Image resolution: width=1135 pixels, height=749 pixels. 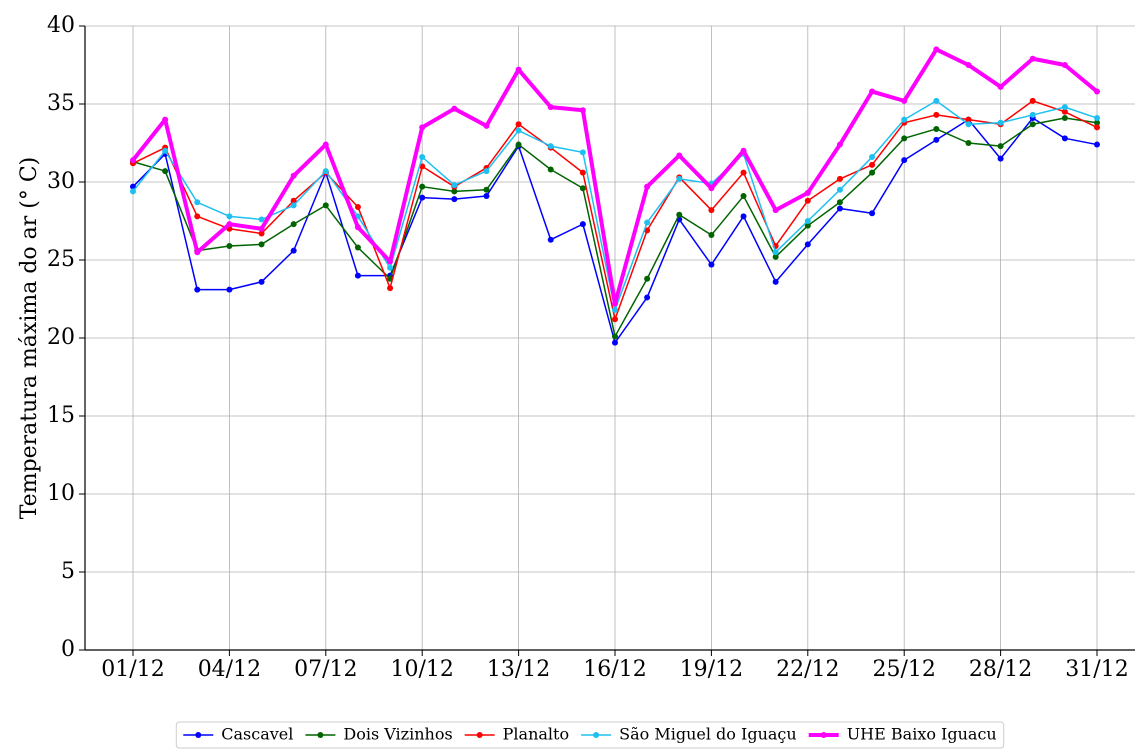 What do you see at coordinates (379, 734) in the screenshot?
I see `legend-item: Dois Vizinhos` at bounding box center [379, 734].